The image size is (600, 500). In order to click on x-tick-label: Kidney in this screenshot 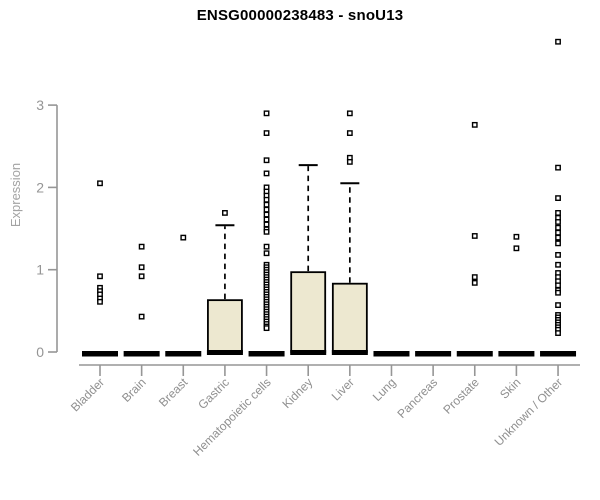, I will do `click(297, 393)`.